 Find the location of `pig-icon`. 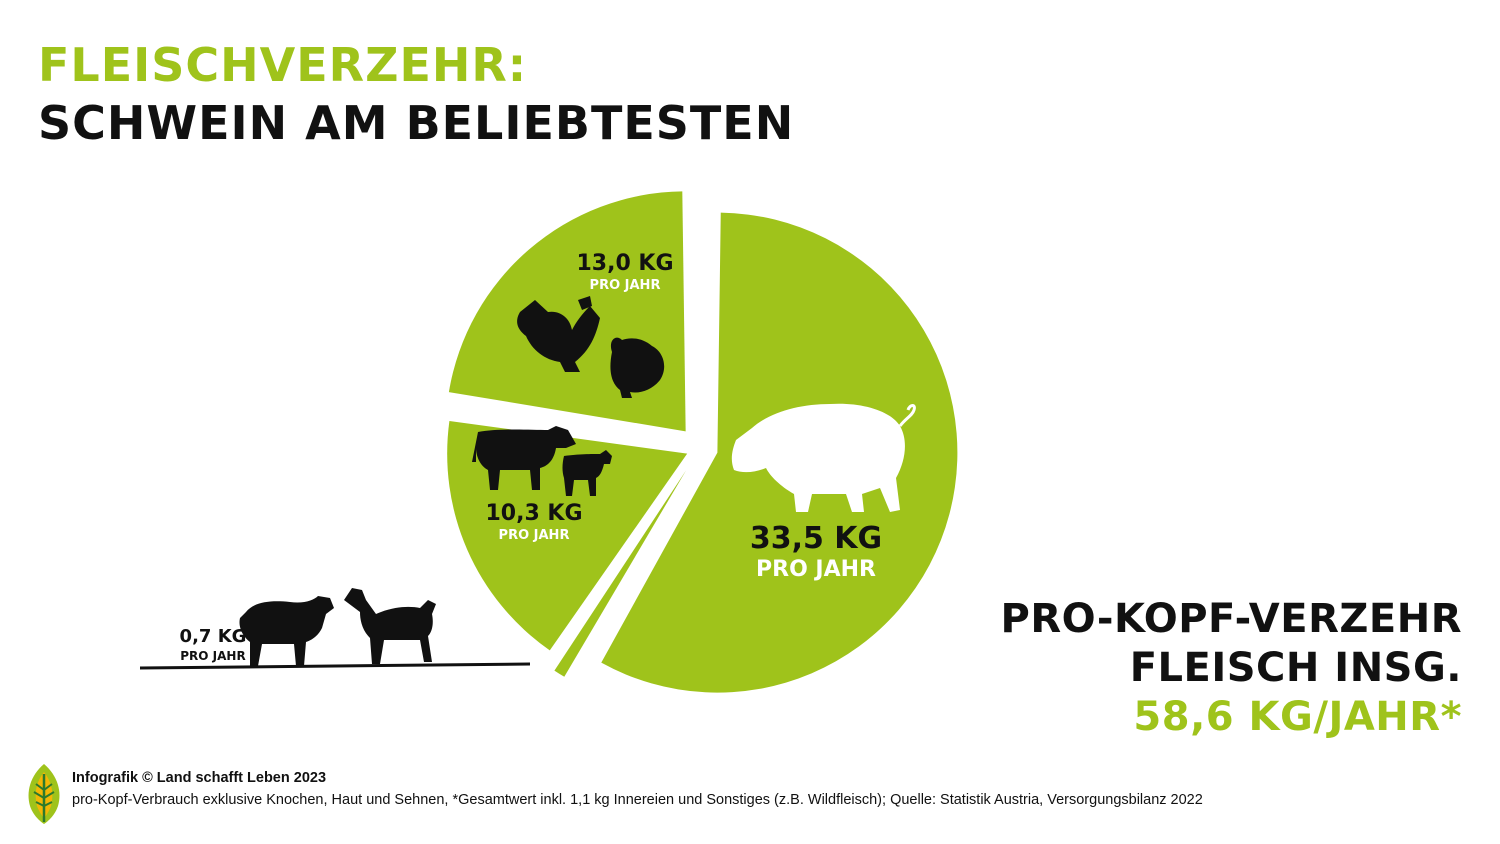

pig-icon is located at coordinates (823, 457).